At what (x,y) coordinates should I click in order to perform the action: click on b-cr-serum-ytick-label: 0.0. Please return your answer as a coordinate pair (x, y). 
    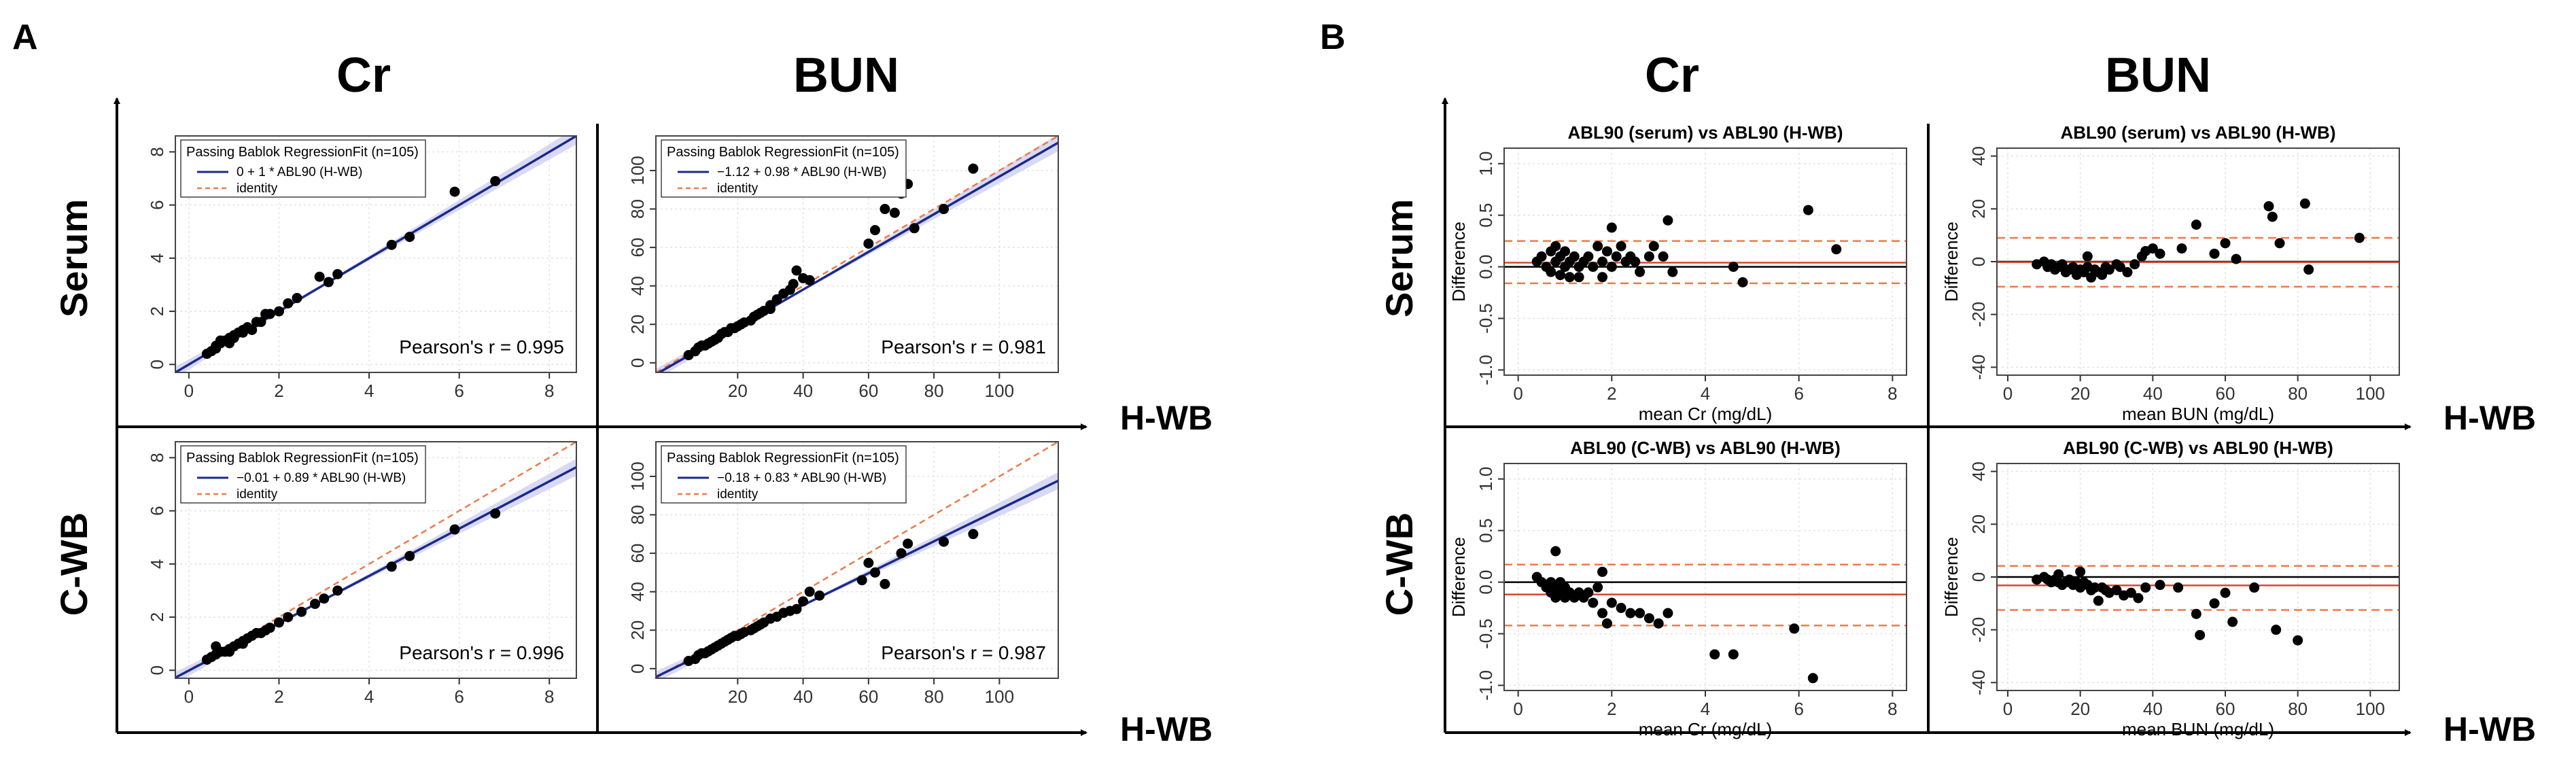
    Looking at the image, I should click on (1486, 267).